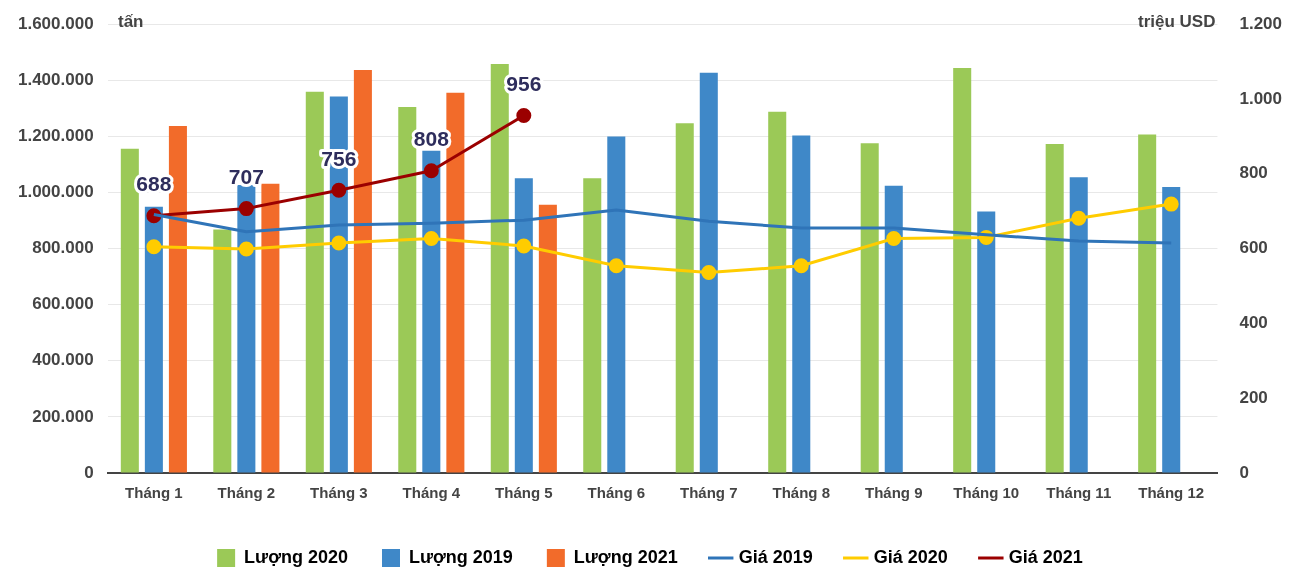  I want to click on x-tick-label: Tháng 5, so click(524, 493).